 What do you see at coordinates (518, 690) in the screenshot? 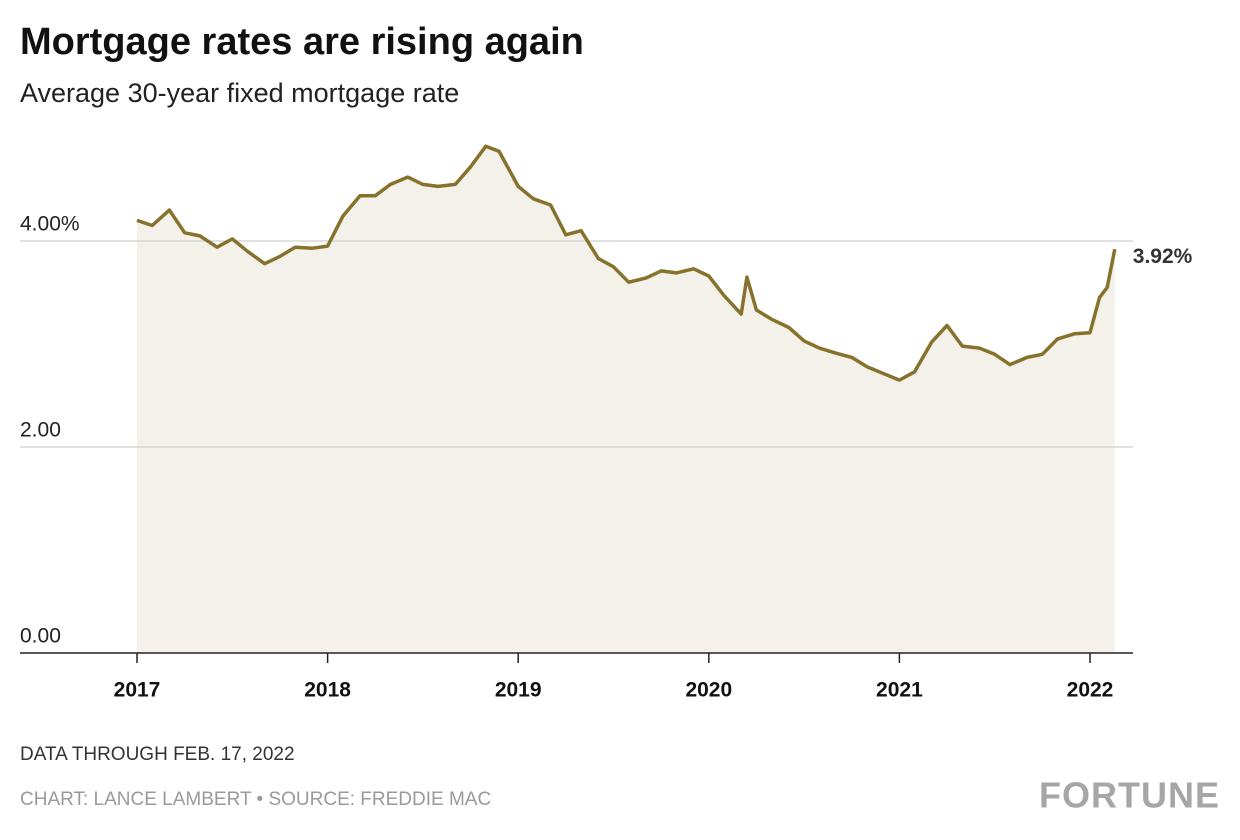
I see `x-tick-label: 2019` at bounding box center [518, 690].